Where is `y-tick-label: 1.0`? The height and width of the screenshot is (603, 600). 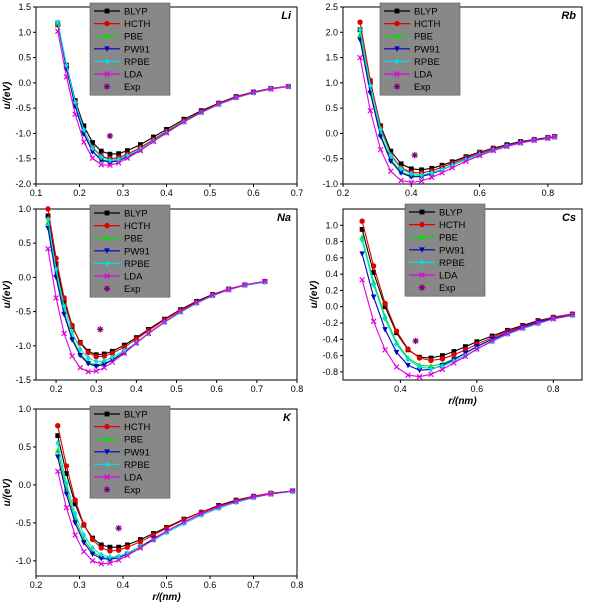 y-tick-label: 1.0 is located at coordinates (24, 209).